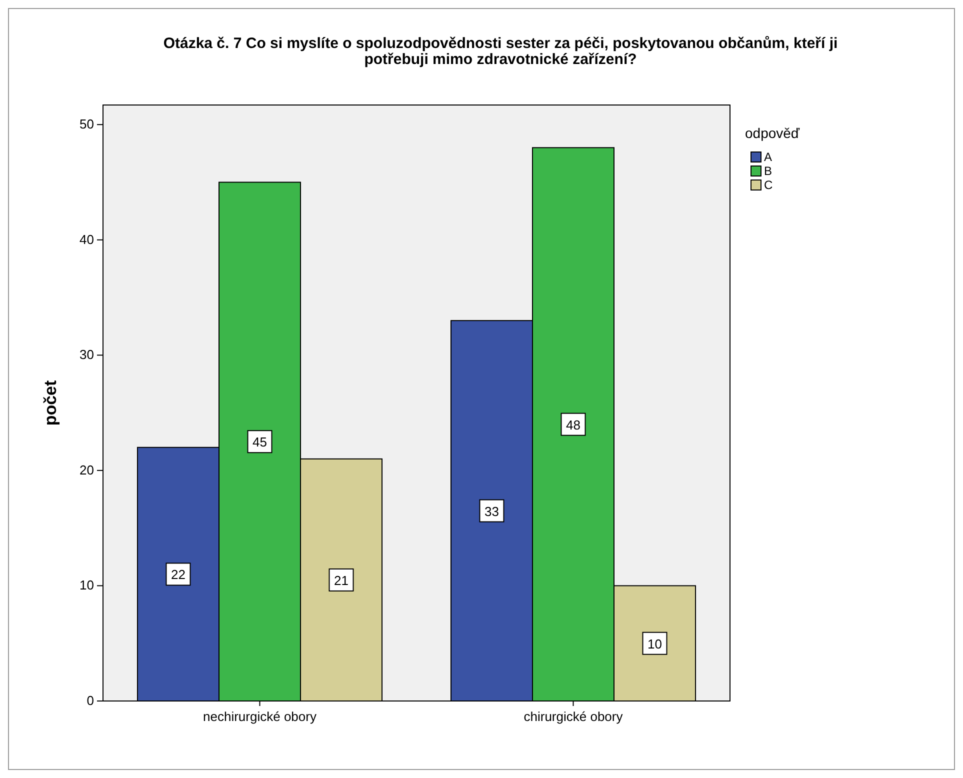 This screenshot has width=963, height=778. I want to click on legend-title: odpověď, so click(772, 133).